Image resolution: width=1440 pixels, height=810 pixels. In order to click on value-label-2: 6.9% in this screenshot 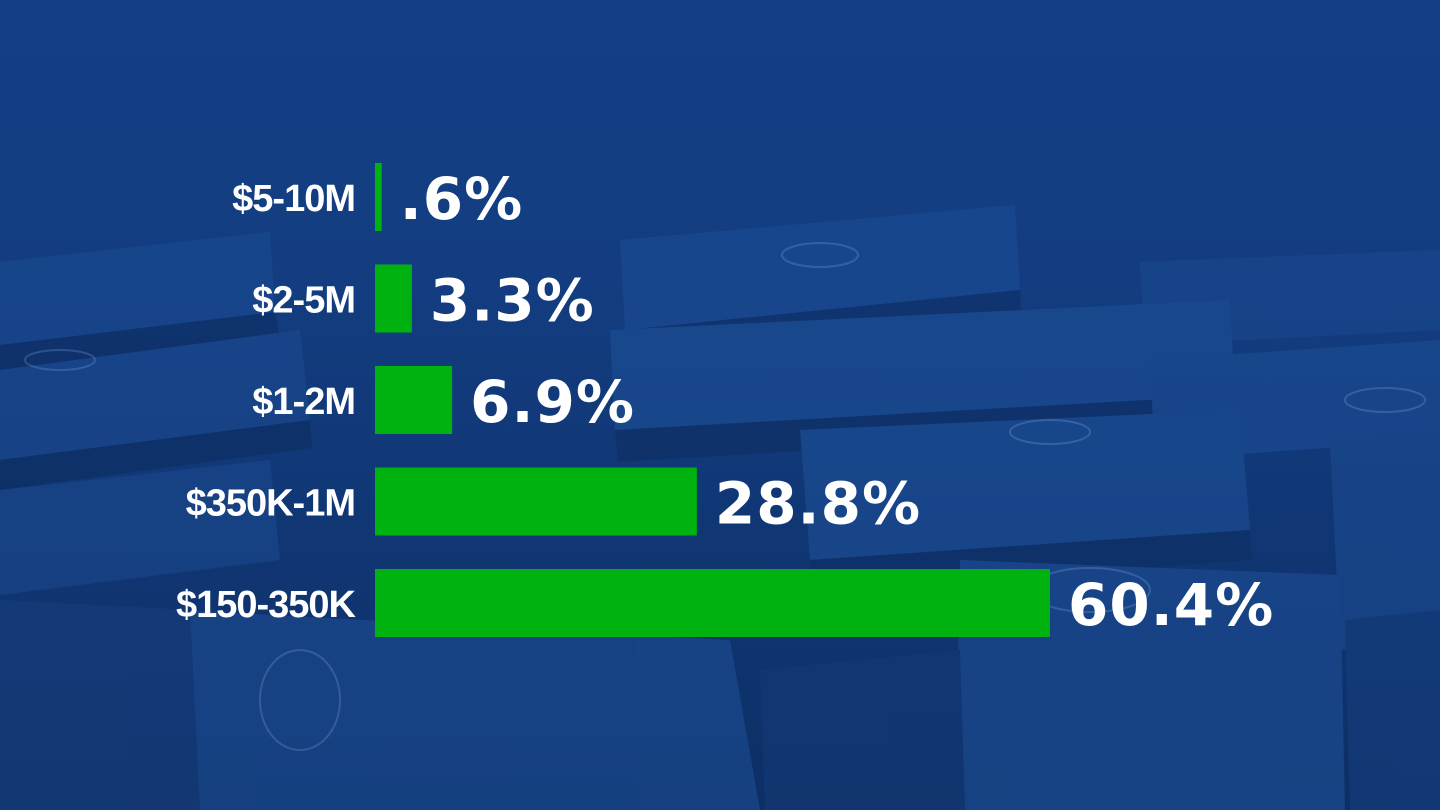, I will do `click(552, 402)`.